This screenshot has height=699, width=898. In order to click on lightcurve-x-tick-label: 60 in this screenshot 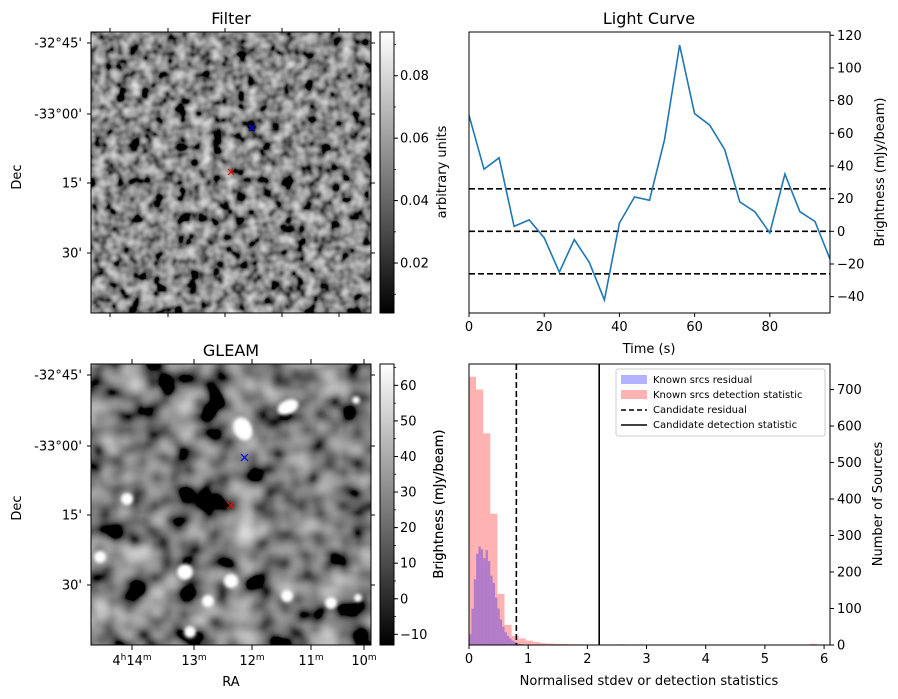, I will do `click(694, 327)`.